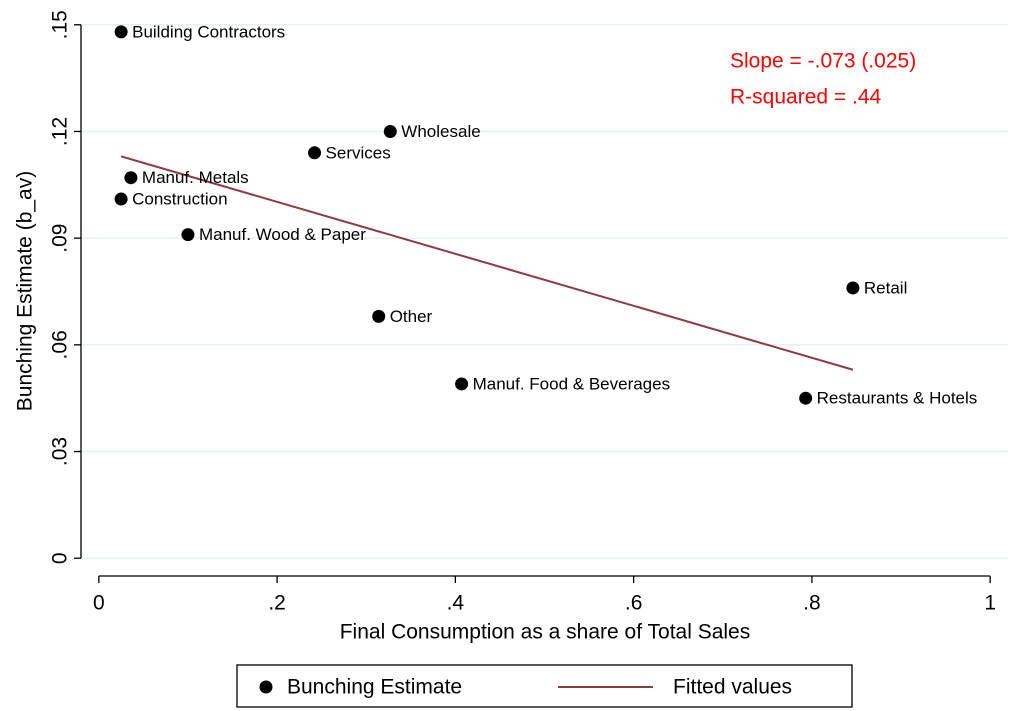 The width and height of the screenshot is (1023, 711). Describe the element at coordinates (179, 199) in the screenshot. I see `point-label: Construction` at that location.